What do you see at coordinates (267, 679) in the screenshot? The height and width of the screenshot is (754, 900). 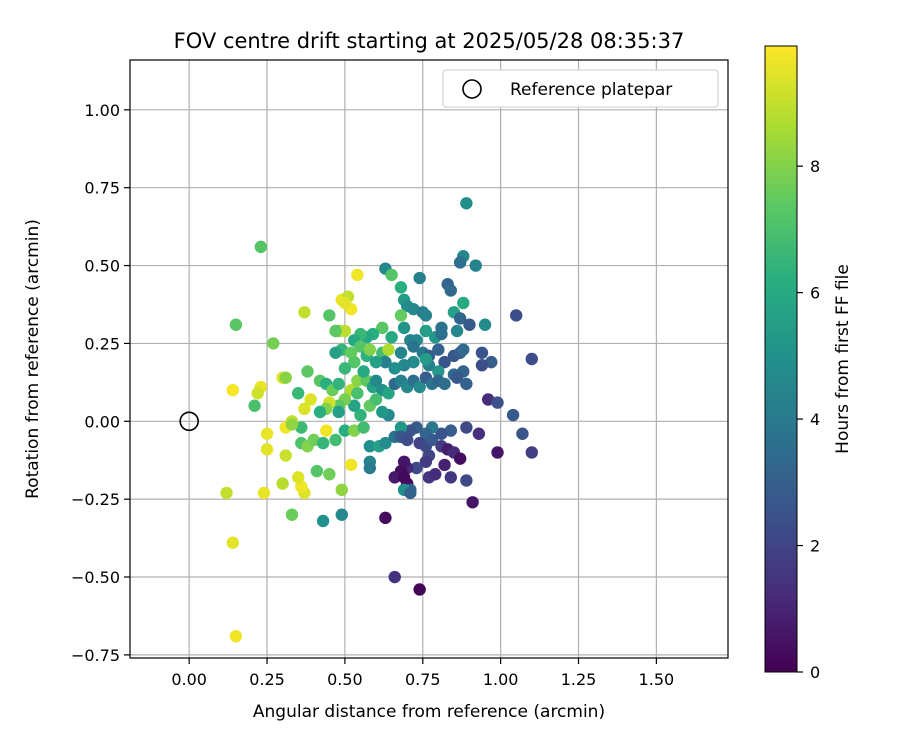 I see `x-tick-label: 0.25` at bounding box center [267, 679].